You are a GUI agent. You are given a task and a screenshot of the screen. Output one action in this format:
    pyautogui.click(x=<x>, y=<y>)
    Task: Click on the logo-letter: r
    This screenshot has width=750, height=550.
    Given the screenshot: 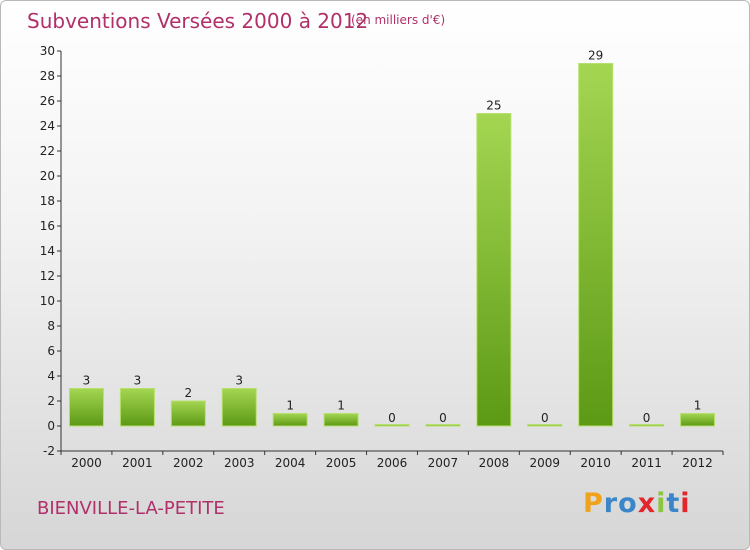 What is the action you would take?
    pyautogui.click(x=611, y=503)
    